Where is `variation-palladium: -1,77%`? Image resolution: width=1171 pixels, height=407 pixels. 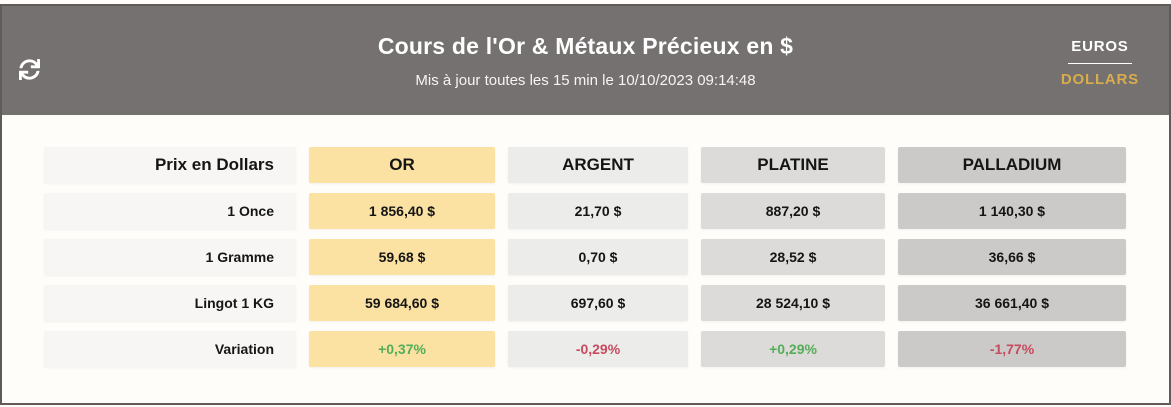
variation-palladium: -1,77% is located at coordinates (1012, 349).